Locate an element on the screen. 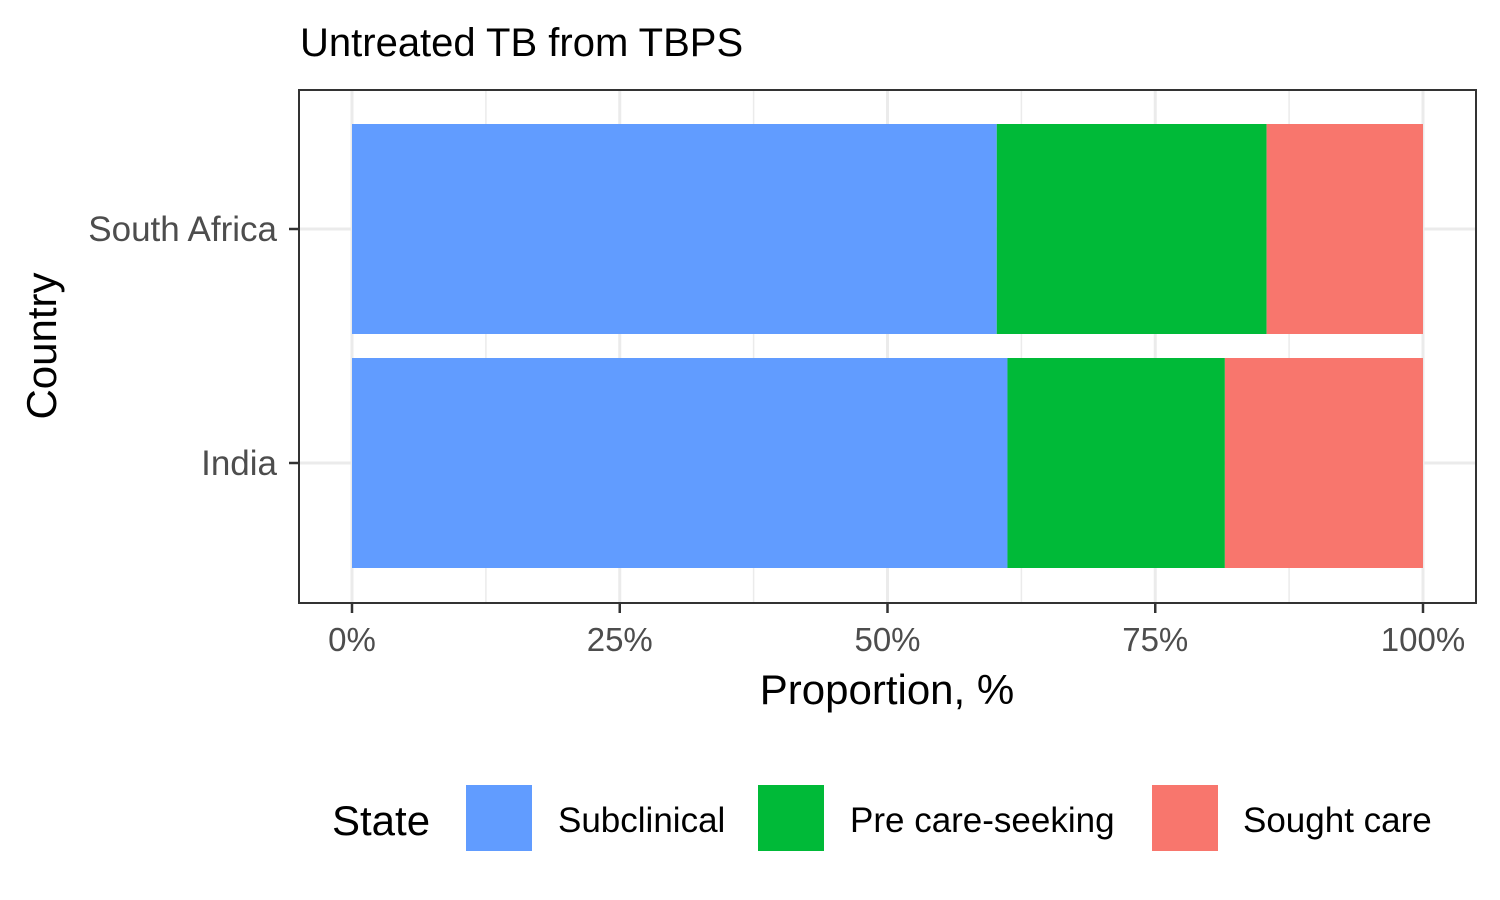  bar-south-africa-subclinical is located at coordinates (674, 229).